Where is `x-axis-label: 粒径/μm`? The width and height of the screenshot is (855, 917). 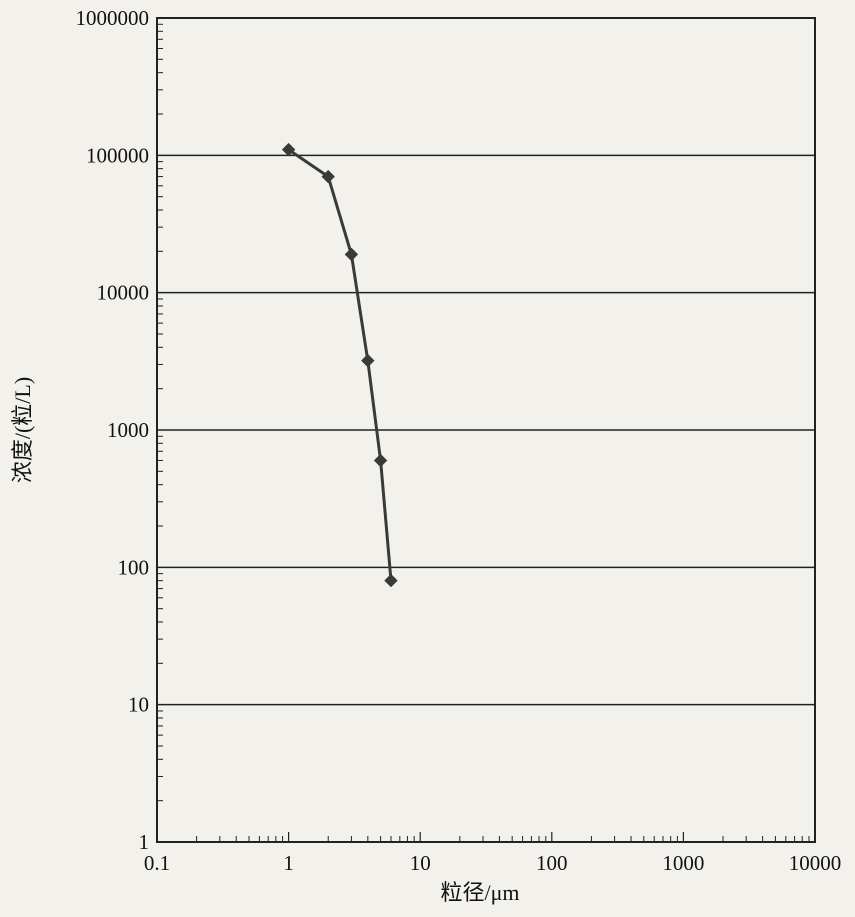 x-axis-label: 粒径/μm is located at coordinates (479, 892).